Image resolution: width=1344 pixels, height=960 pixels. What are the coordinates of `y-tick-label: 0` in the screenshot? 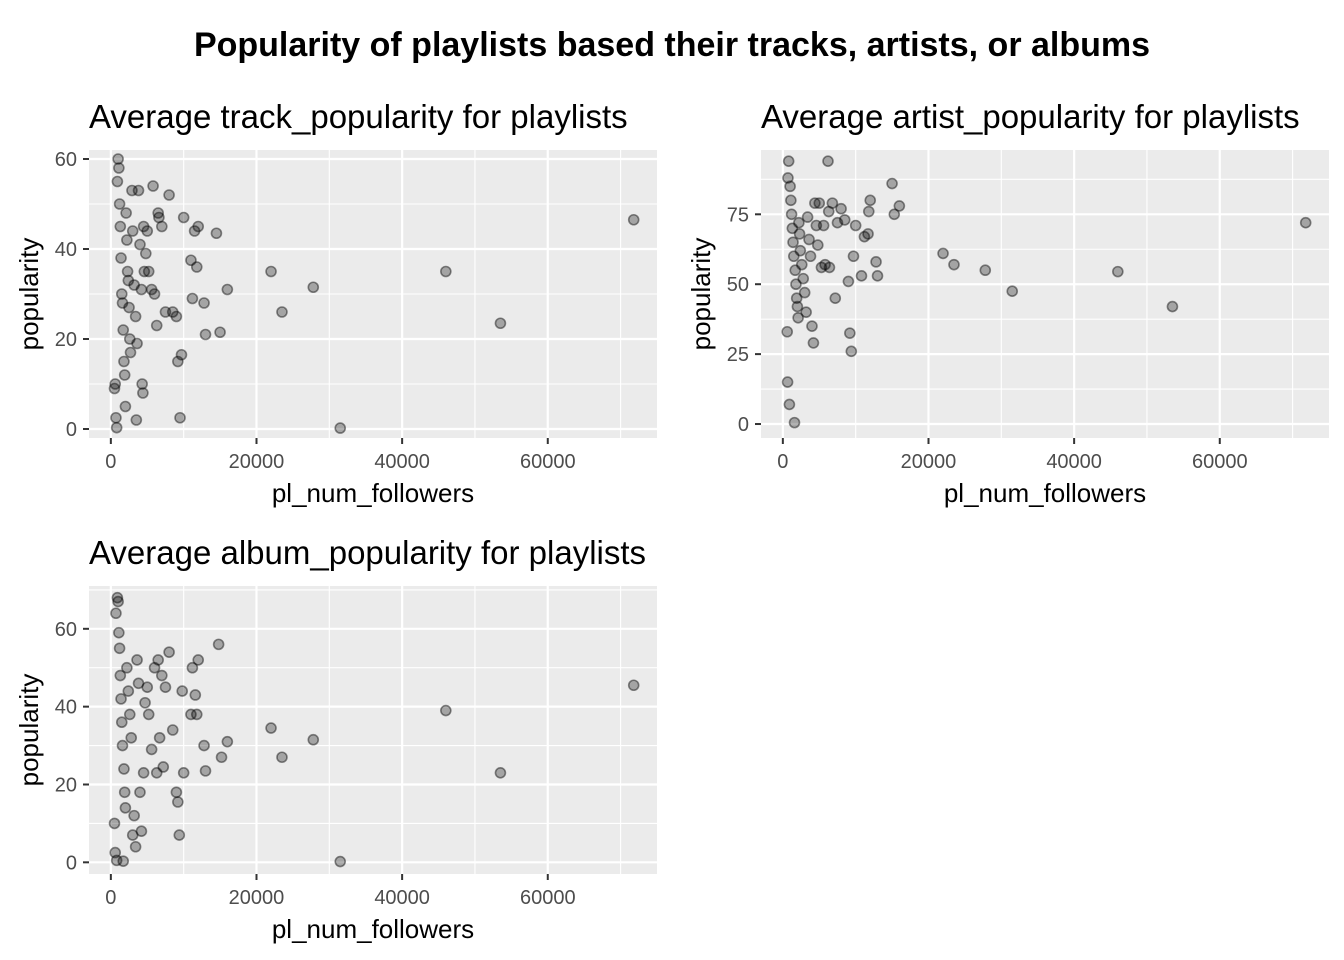 It's located at (71, 430).